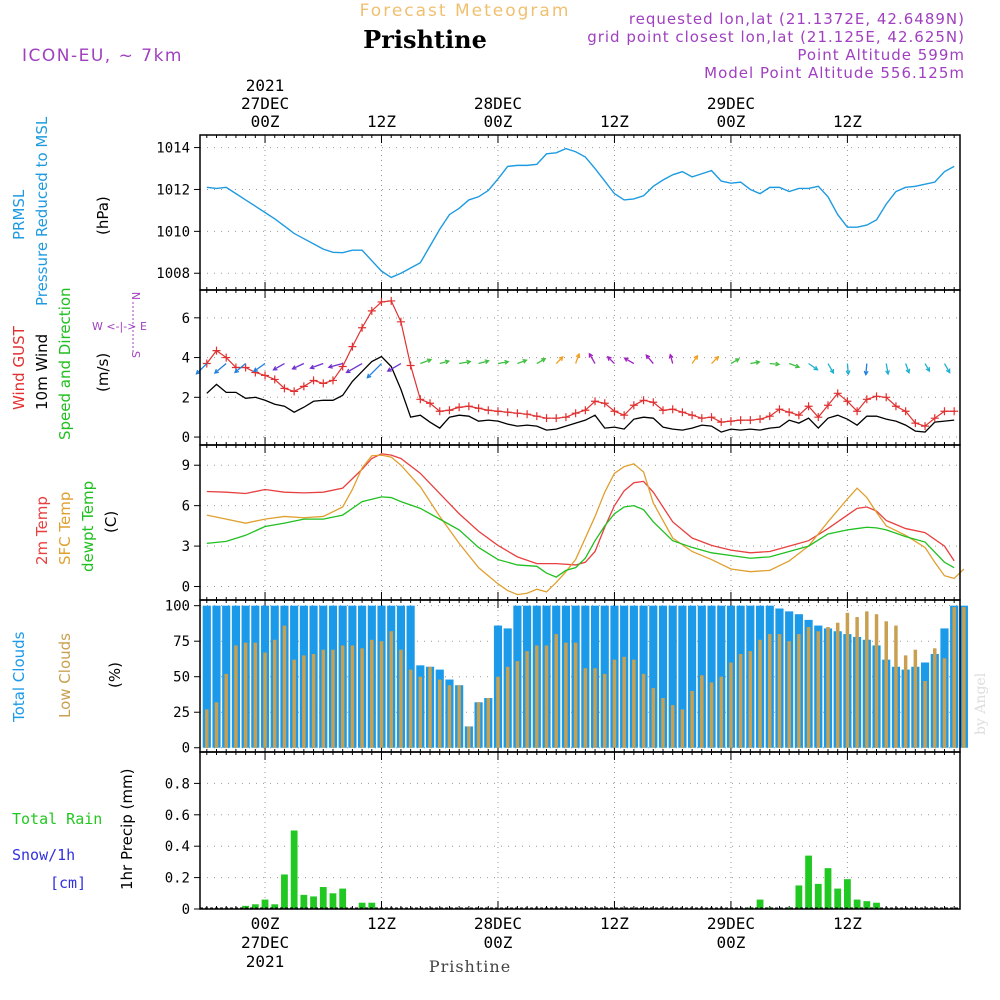 This screenshot has width=1000, height=1000. Describe the element at coordinates (580, 537) in the screenshot. I see `dewpt-line` at that location.